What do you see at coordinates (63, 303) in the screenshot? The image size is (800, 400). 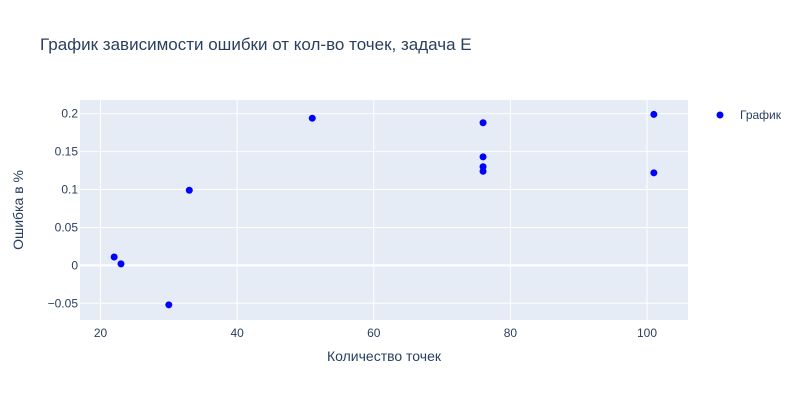 I see `y-tick-label: −0.05` at bounding box center [63, 303].